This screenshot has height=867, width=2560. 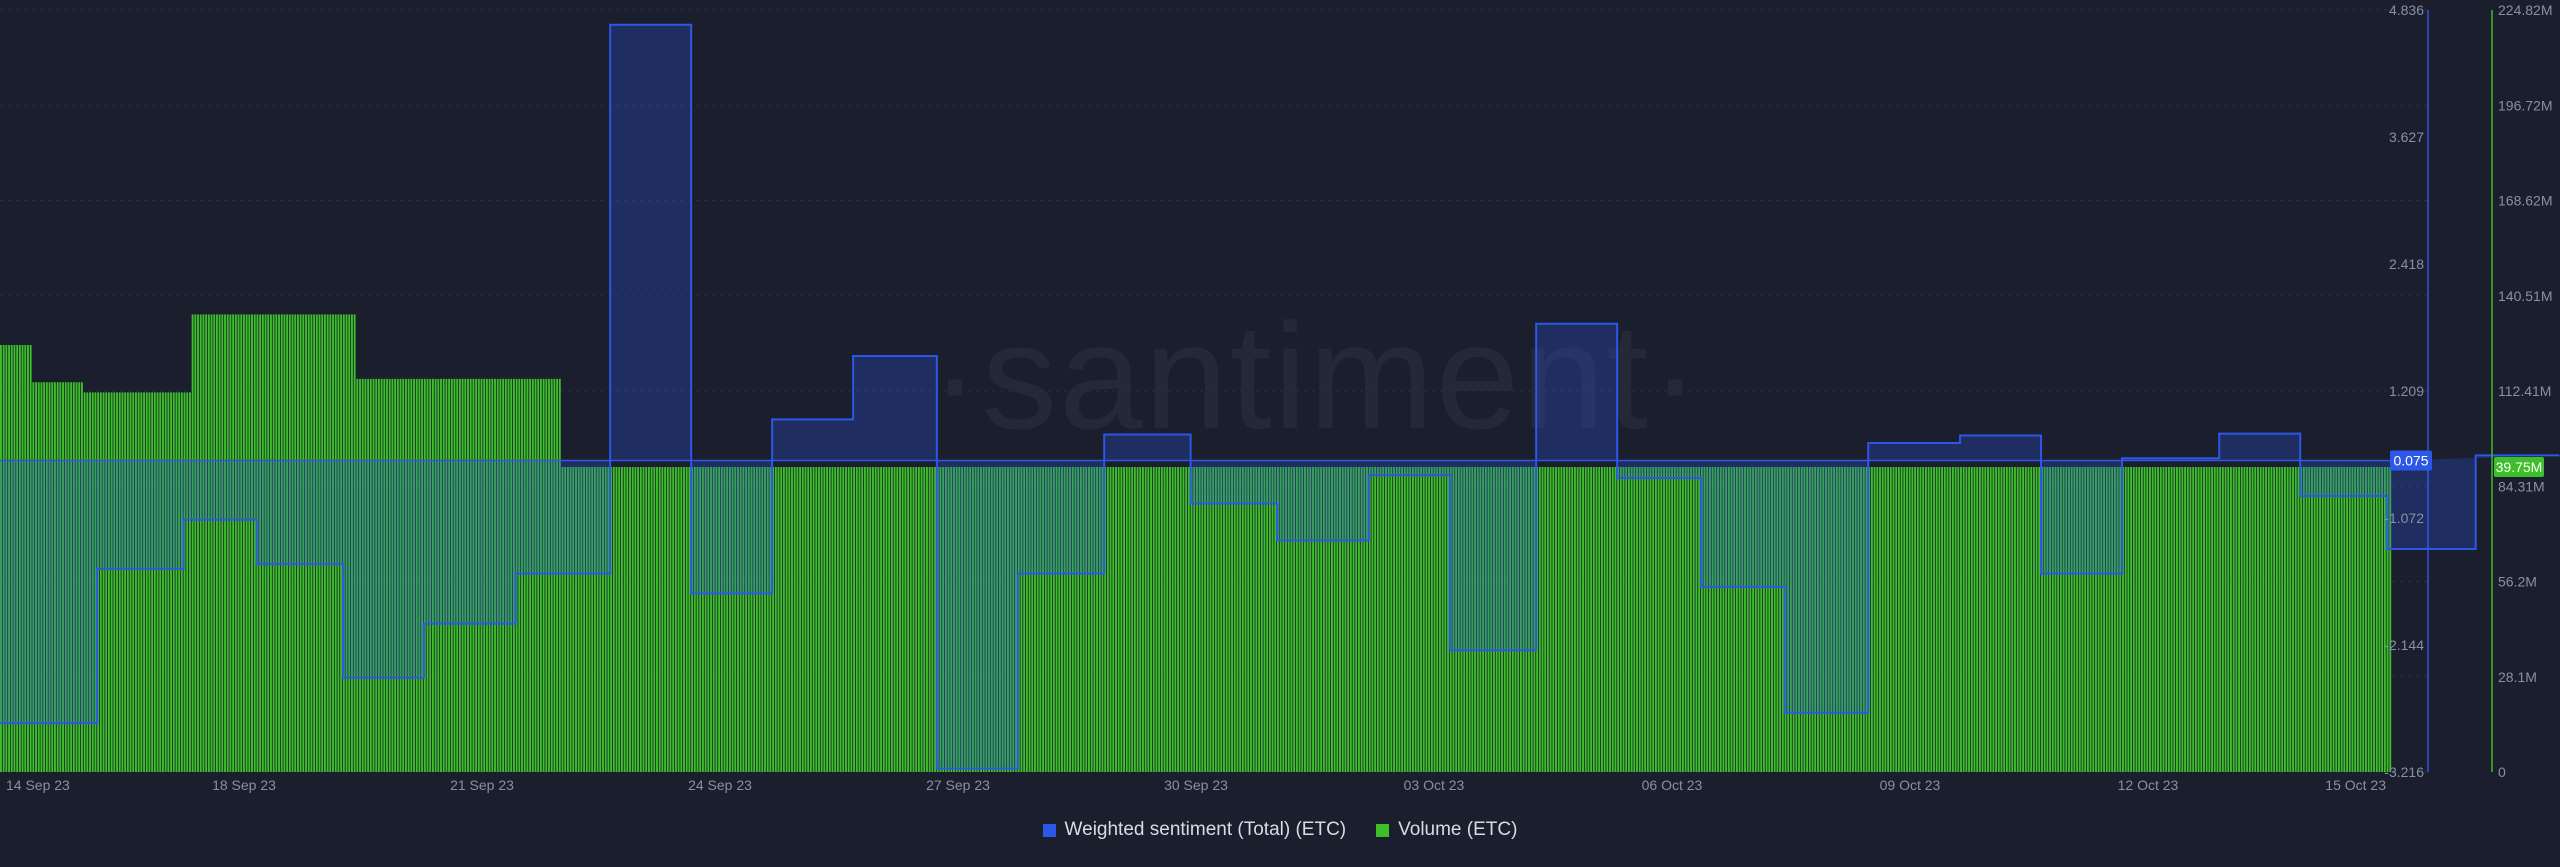 I want to click on volume-value-text: 39.75M, so click(x=2519, y=467).